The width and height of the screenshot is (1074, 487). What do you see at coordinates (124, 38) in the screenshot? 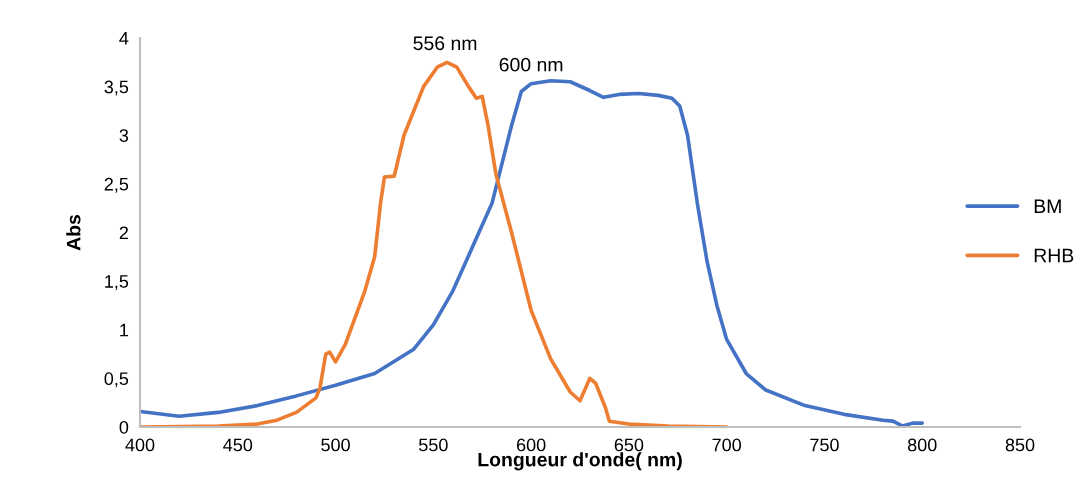
I see `y-tick-label: 4` at bounding box center [124, 38].